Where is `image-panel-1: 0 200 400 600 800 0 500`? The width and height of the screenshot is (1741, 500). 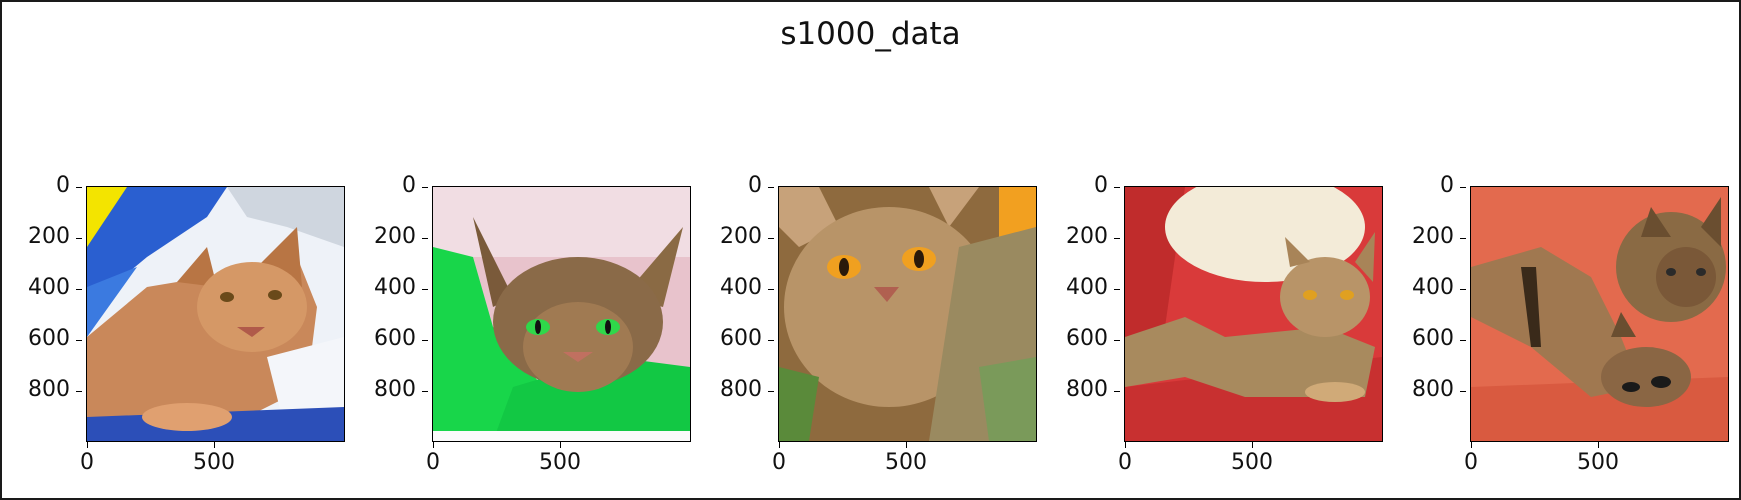 image-panel-1: 0 200 400 600 800 0 500 is located at coordinates (186, 324).